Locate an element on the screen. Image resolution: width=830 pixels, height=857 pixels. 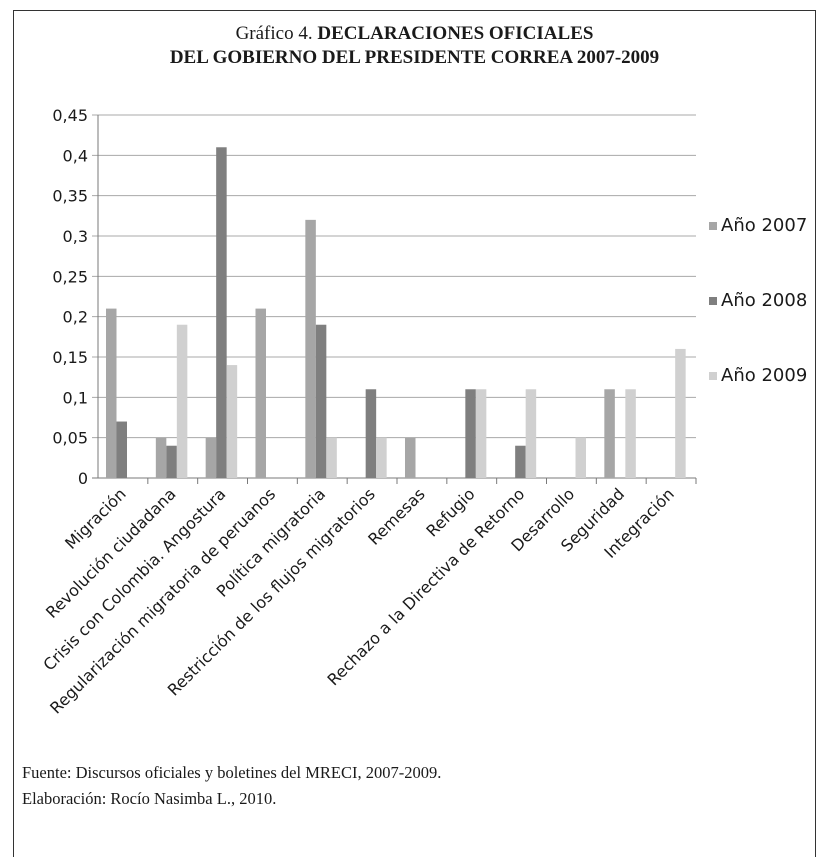
y-tick-label: 0,45 is located at coordinates (70, 115).